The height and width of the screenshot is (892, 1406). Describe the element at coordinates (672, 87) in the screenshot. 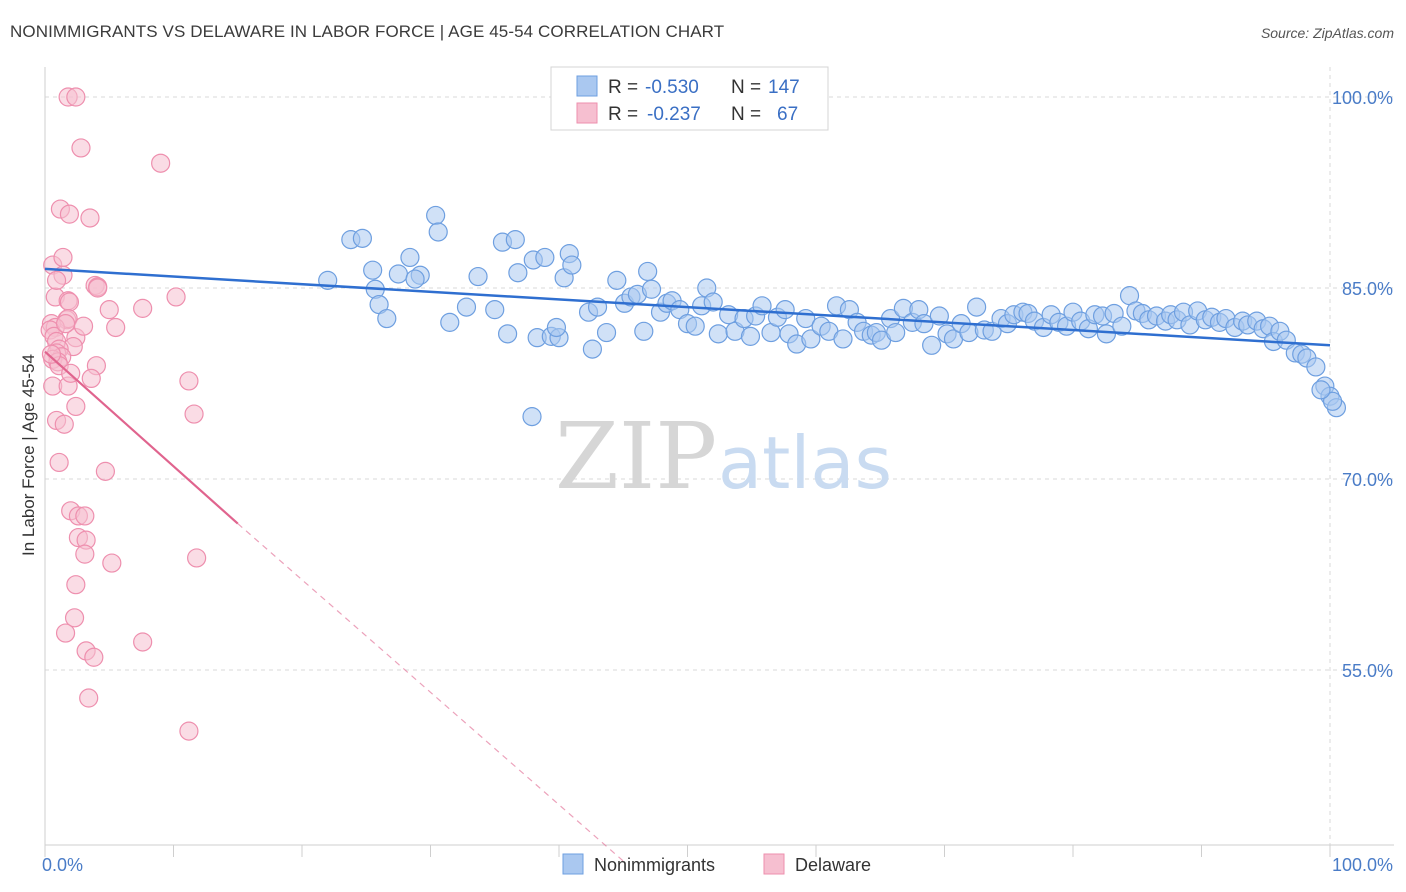

I see `legend-r-value-1: -0.530` at that location.